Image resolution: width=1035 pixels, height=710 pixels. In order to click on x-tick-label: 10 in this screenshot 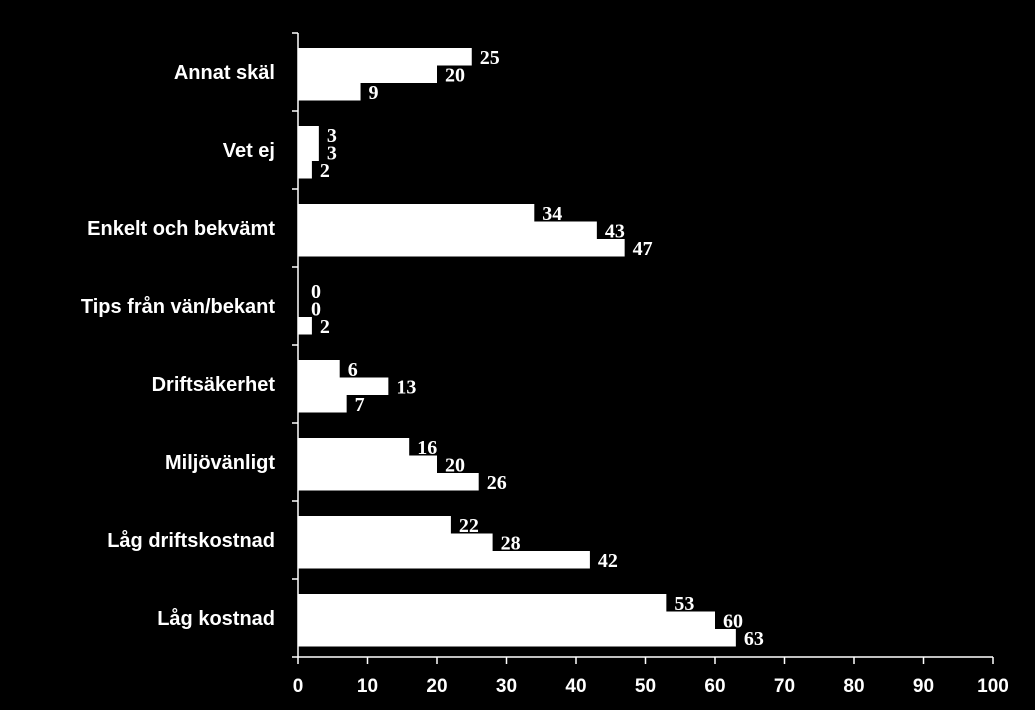, I will do `click(367, 686)`.